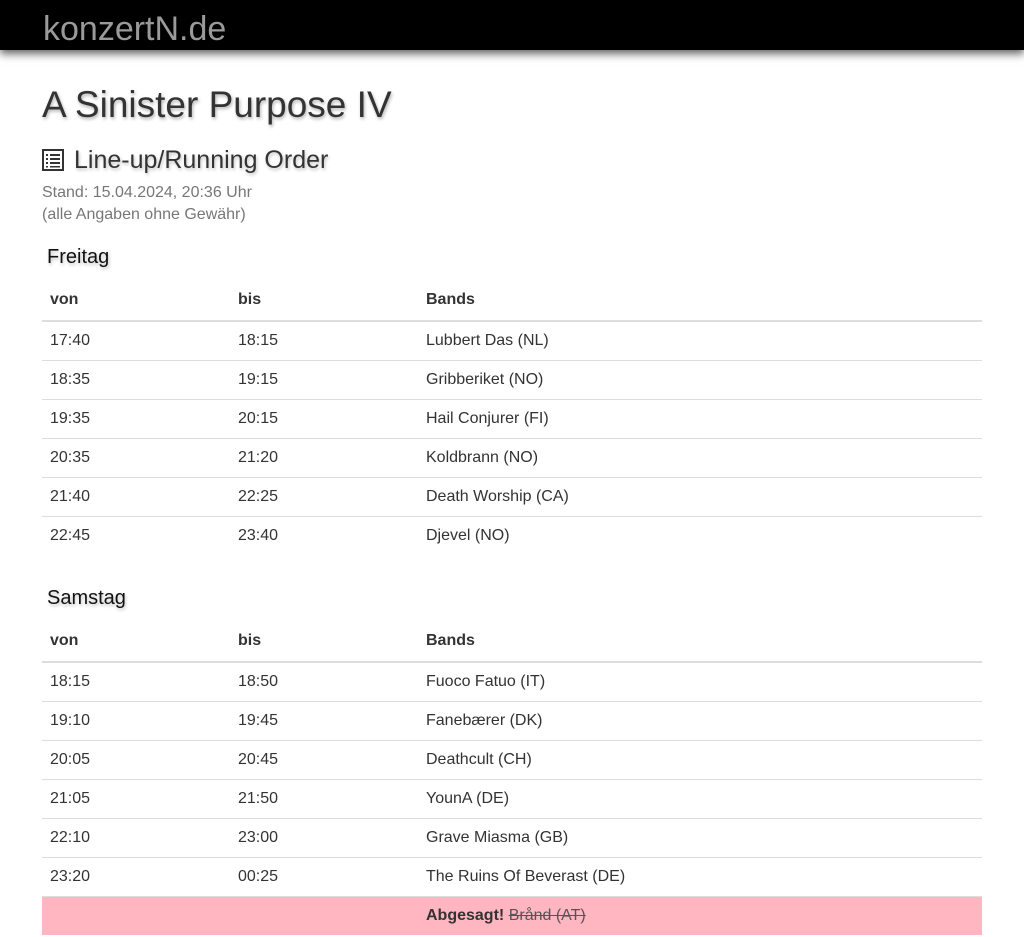 The width and height of the screenshot is (1024, 937). What do you see at coordinates (258, 681) in the screenshot?
I see `end-time: 18:50` at bounding box center [258, 681].